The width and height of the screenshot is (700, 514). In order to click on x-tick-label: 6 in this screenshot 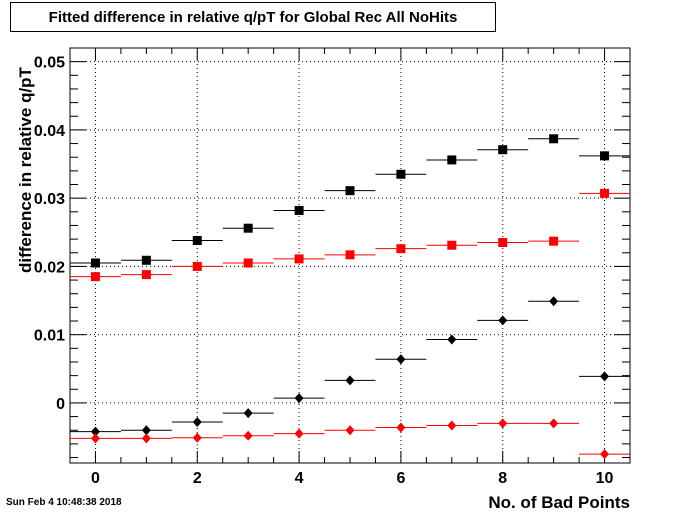, I will do `click(400, 478)`.